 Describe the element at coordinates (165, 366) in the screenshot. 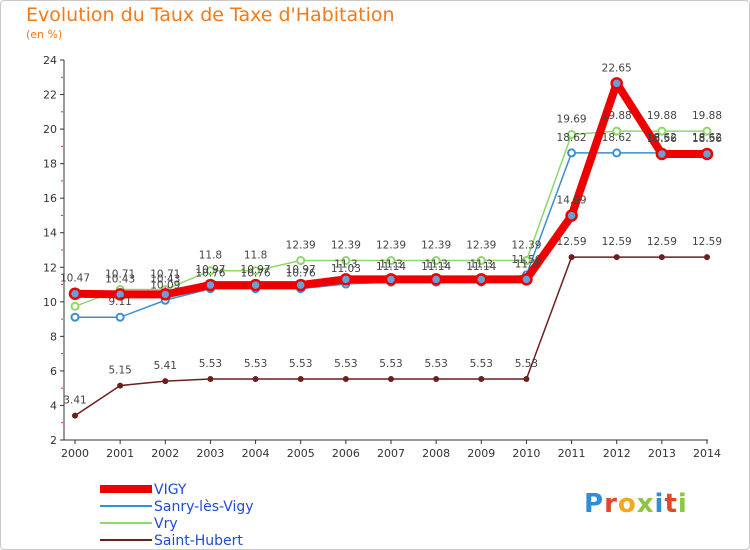

I see `data-label-saint-hubert: 5.41` at that location.